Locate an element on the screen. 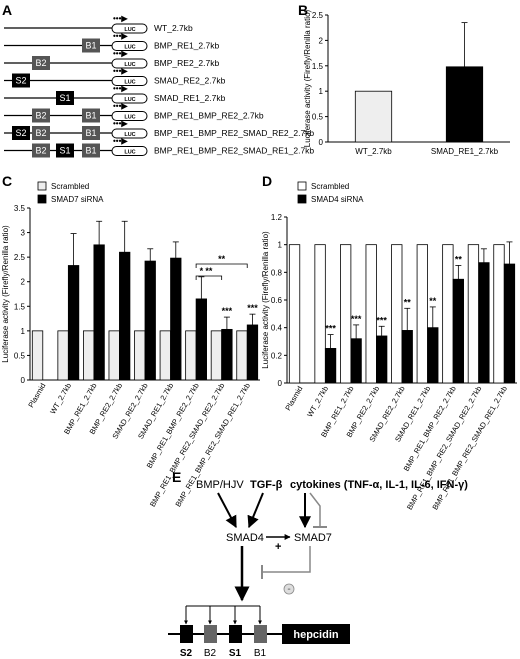 This screenshot has width=520, height=659. element-b1-label: B1 is located at coordinates (260, 653).